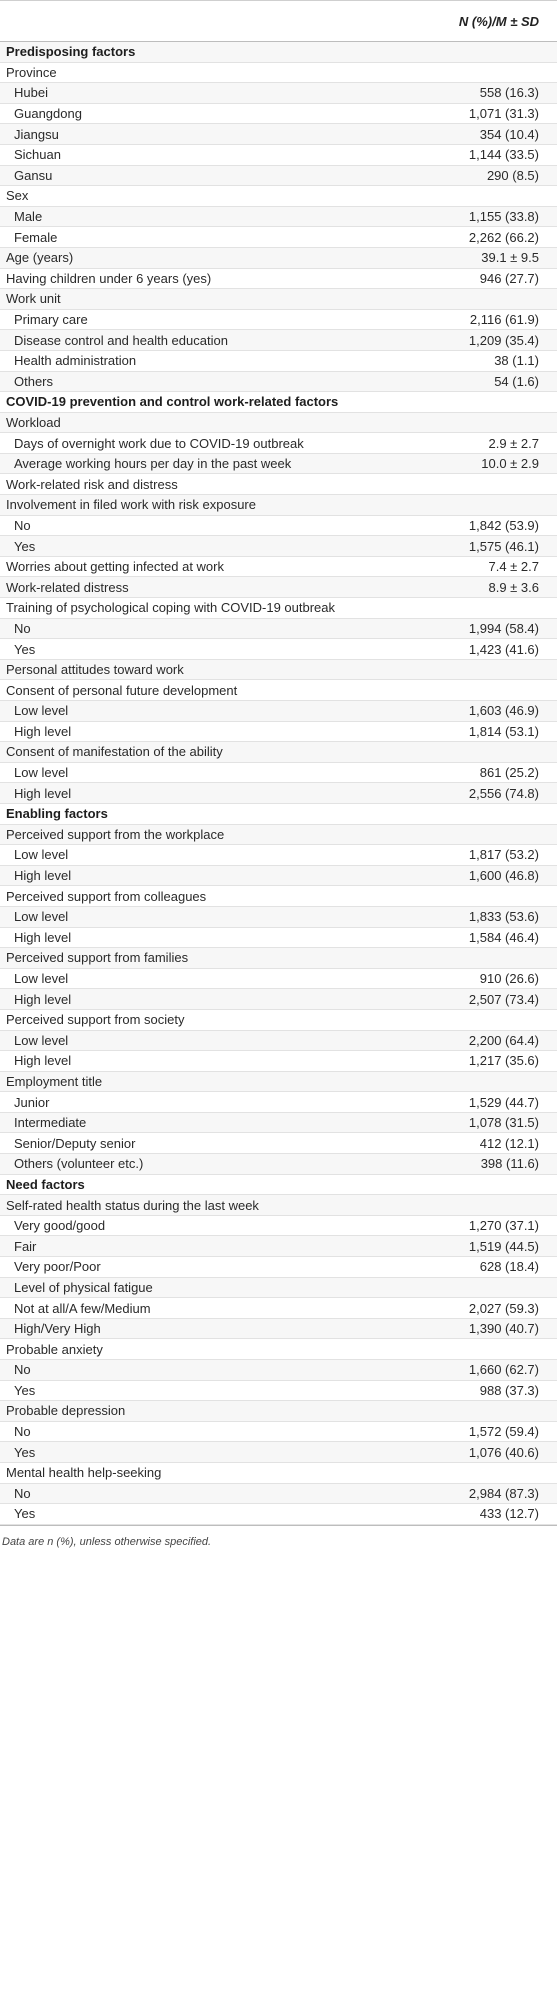 The height and width of the screenshot is (1989, 557). Describe the element at coordinates (200, 1473) in the screenshot. I see `row-label: Mental health help-seeking` at that location.